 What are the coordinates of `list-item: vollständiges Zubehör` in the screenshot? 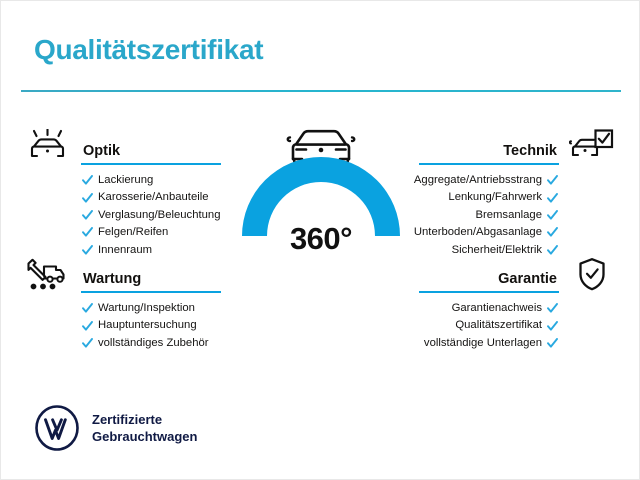 It's located at (123, 343).